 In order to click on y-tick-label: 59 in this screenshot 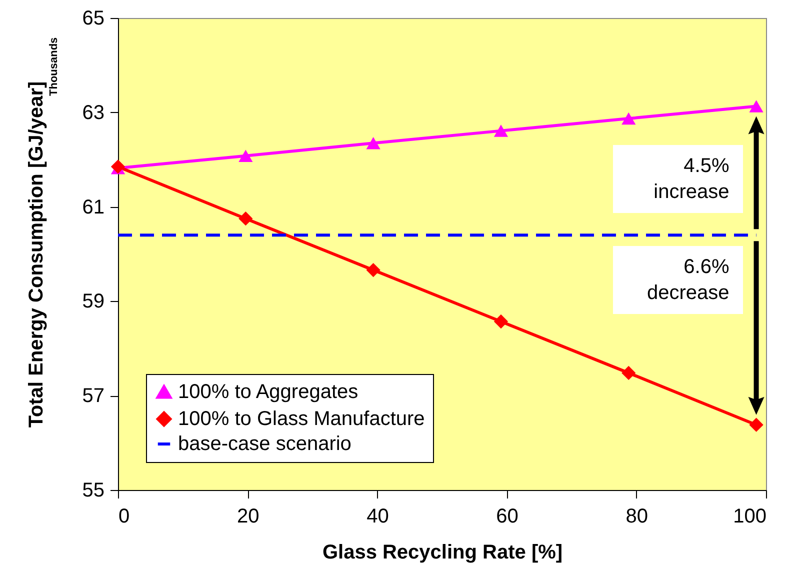, I will do `click(93, 301)`.